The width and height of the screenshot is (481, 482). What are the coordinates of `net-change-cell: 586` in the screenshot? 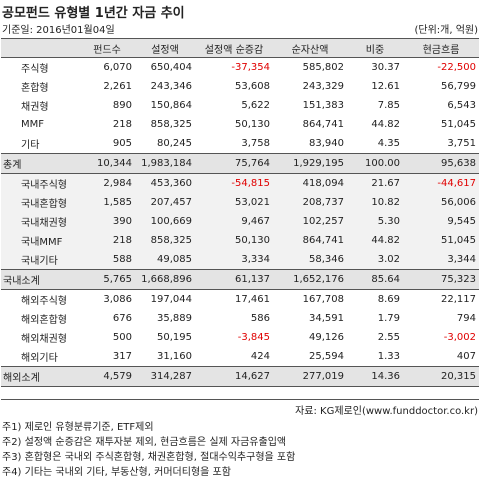 It's located at (234, 318).